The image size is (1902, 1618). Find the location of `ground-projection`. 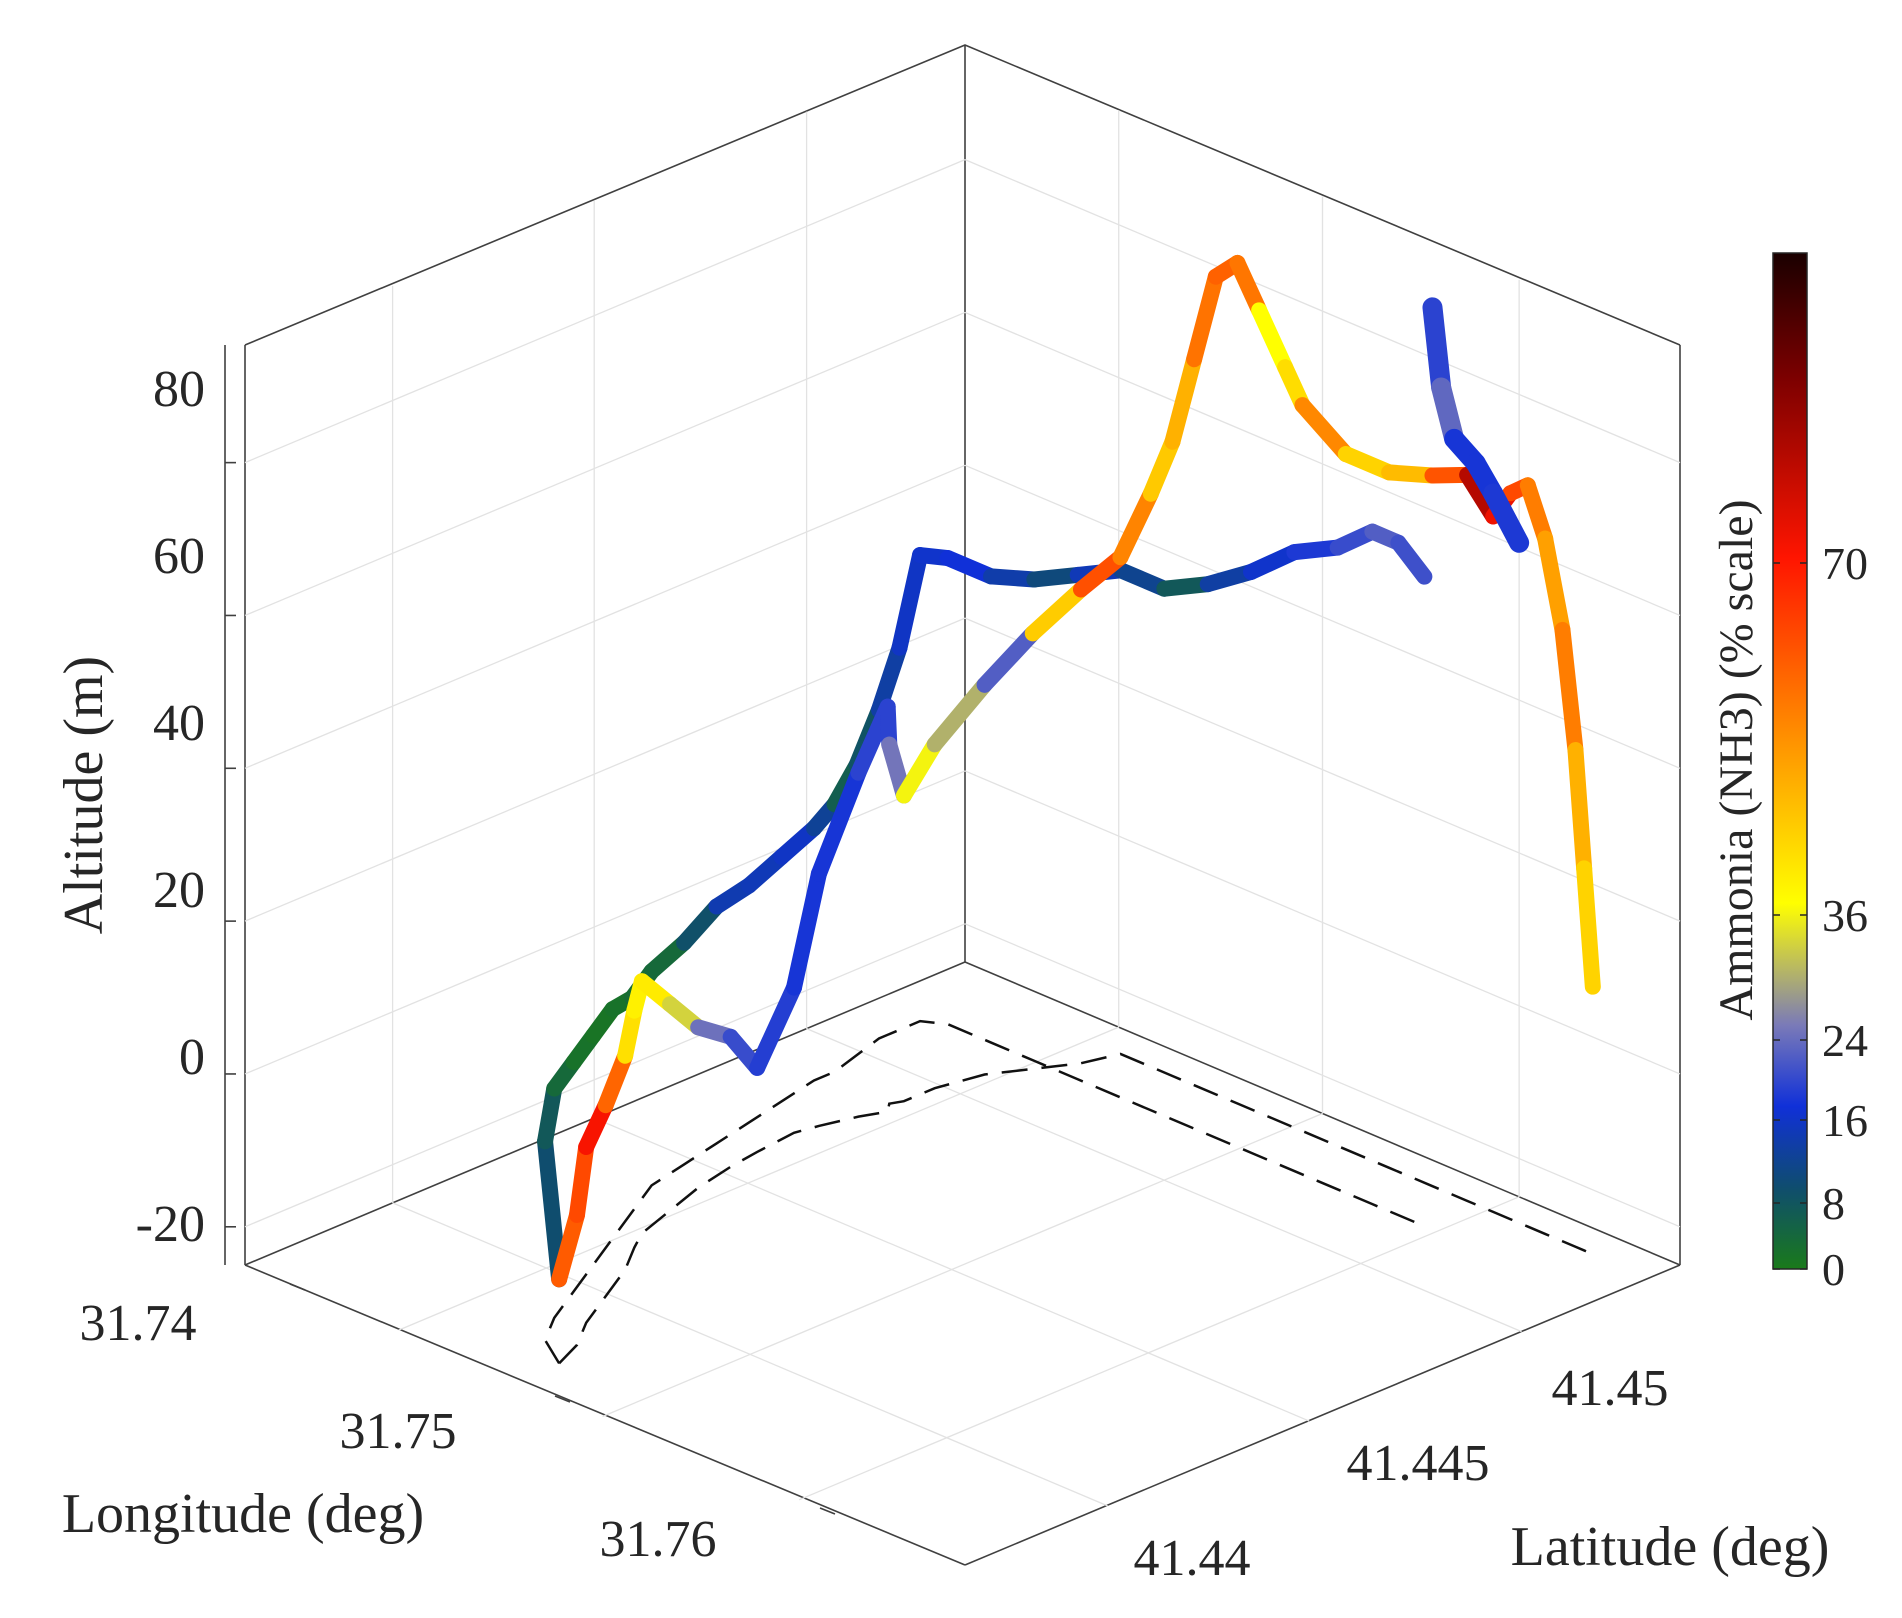

ground-projection is located at coordinates (1068, 1192).